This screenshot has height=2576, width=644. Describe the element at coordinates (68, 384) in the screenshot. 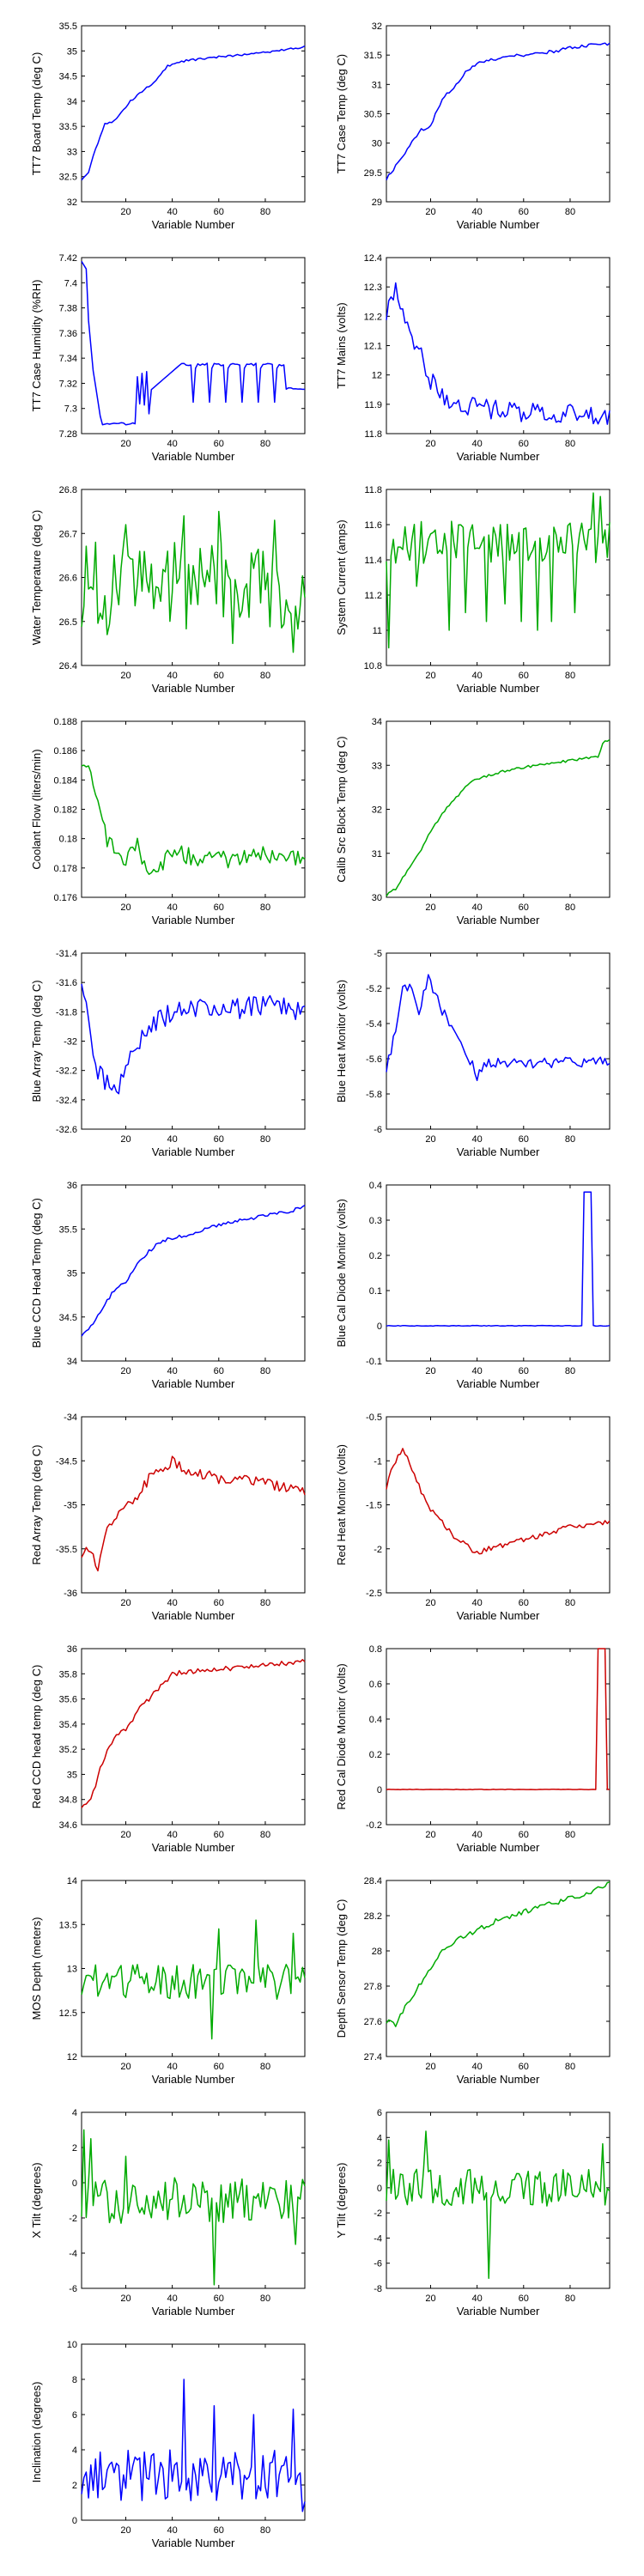

I see `y-tick-label: 7.32` at that location.